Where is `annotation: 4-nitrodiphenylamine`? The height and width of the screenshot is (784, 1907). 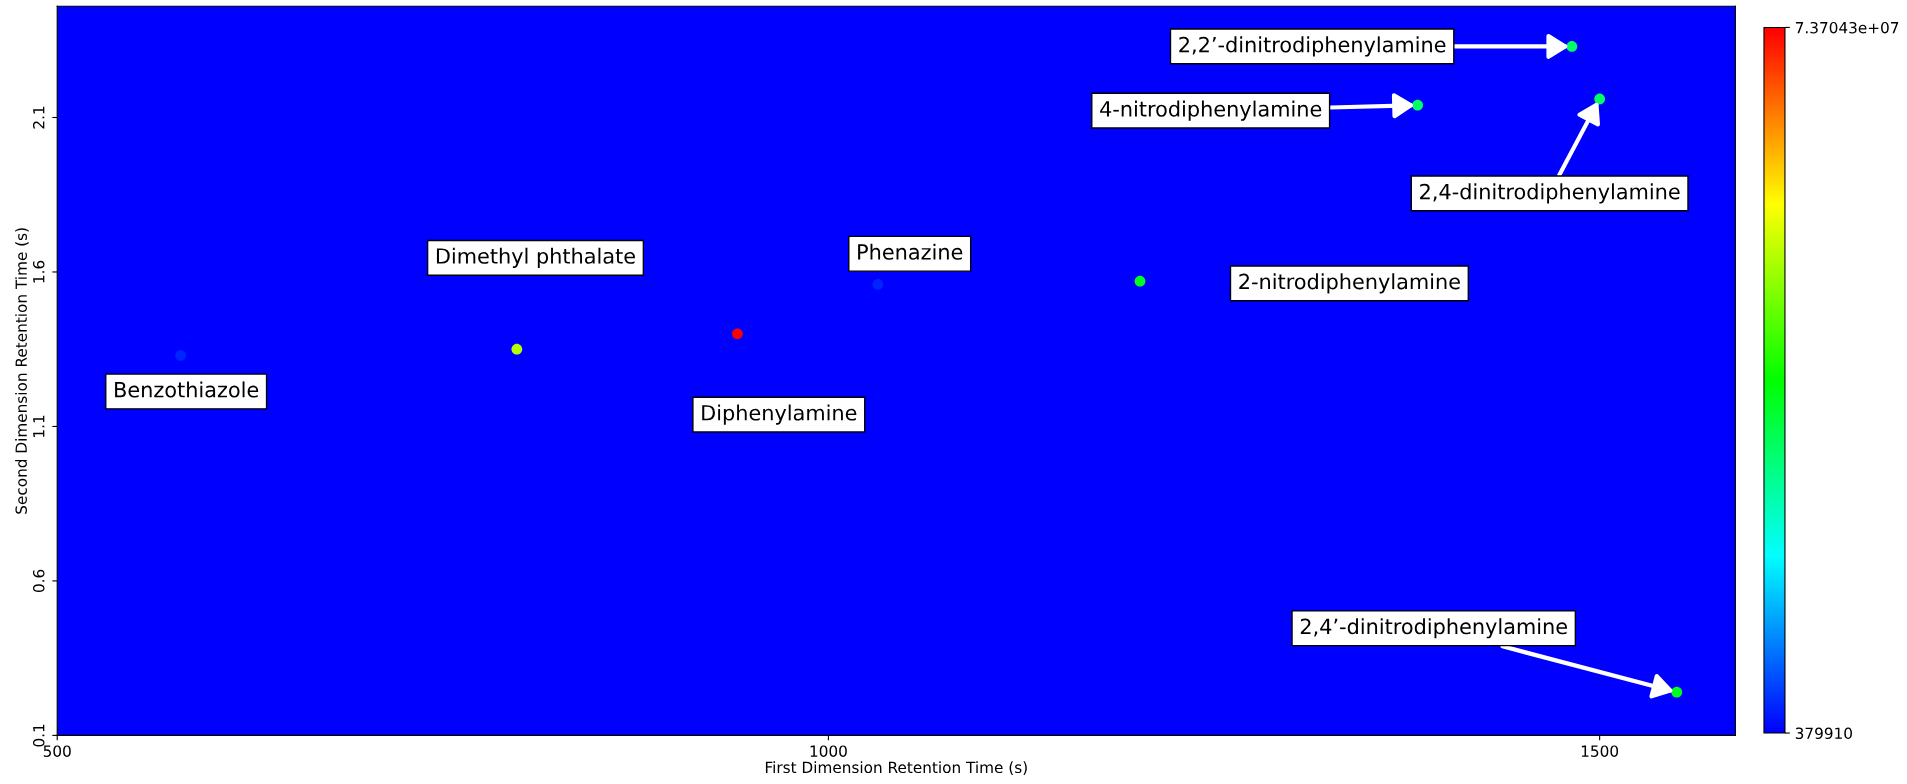 annotation: 4-nitrodiphenylamine is located at coordinates (1211, 110).